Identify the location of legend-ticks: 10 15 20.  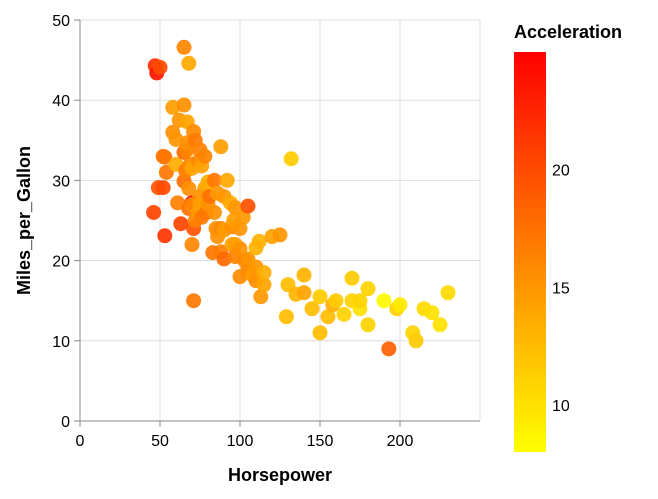
(561, 289).